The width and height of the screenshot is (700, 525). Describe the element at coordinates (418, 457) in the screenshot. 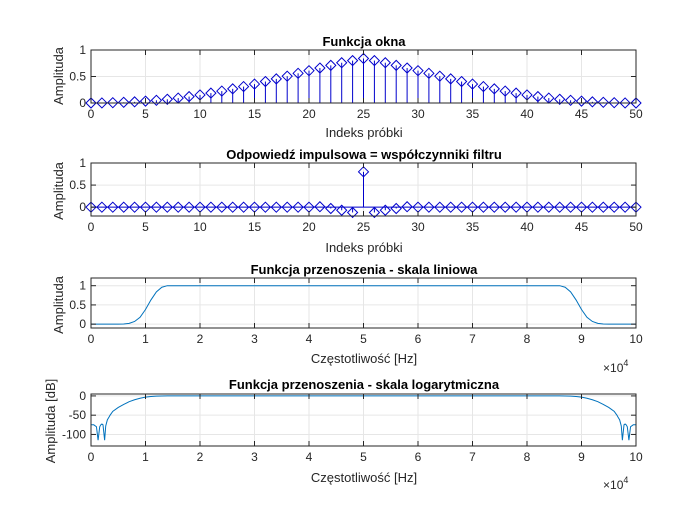

I see `x-tick-label: 6` at that location.